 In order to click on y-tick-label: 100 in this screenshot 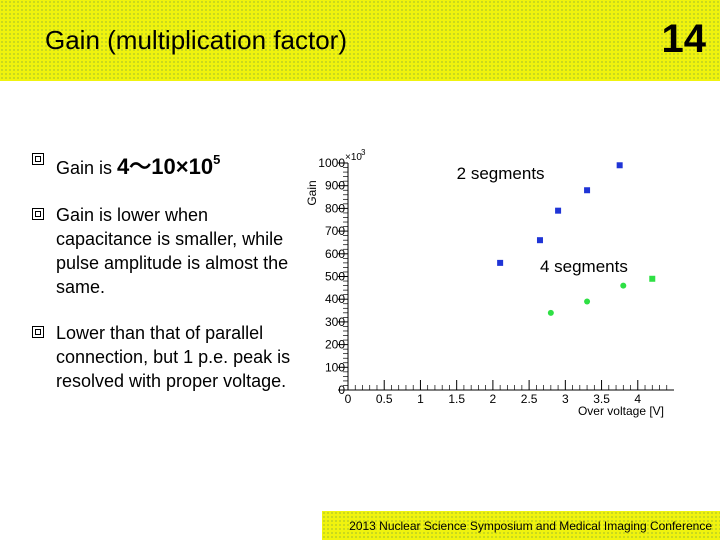, I will do `click(335, 367)`.